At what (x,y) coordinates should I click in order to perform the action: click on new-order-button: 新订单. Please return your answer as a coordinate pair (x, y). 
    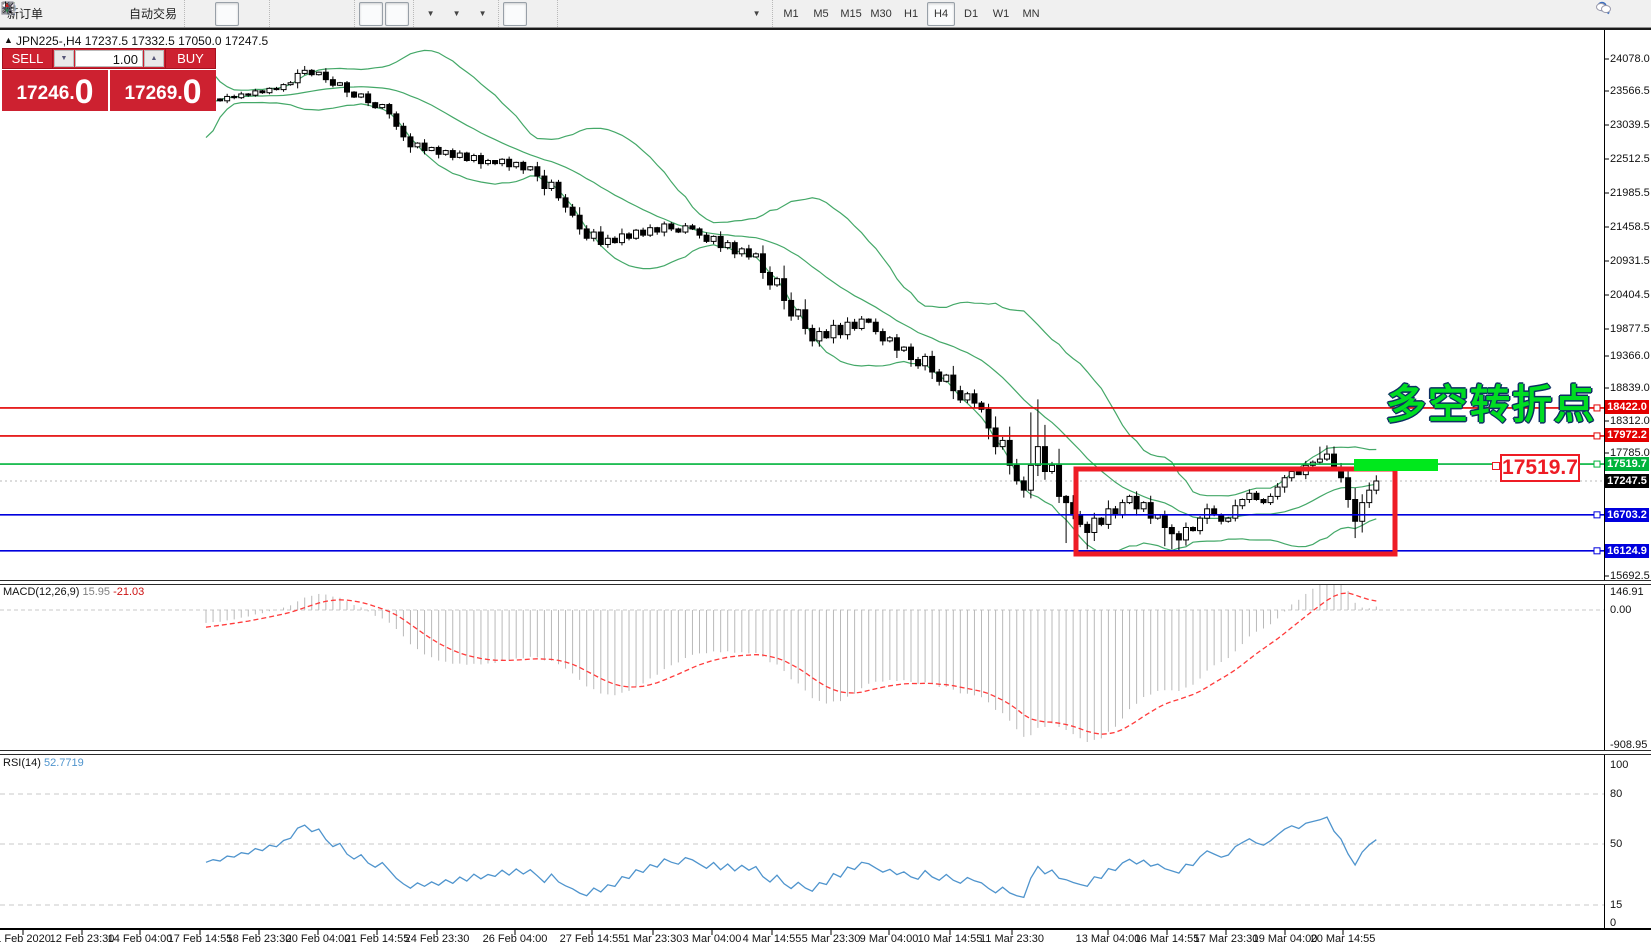
    Looking at the image, I should click on (25, 14).